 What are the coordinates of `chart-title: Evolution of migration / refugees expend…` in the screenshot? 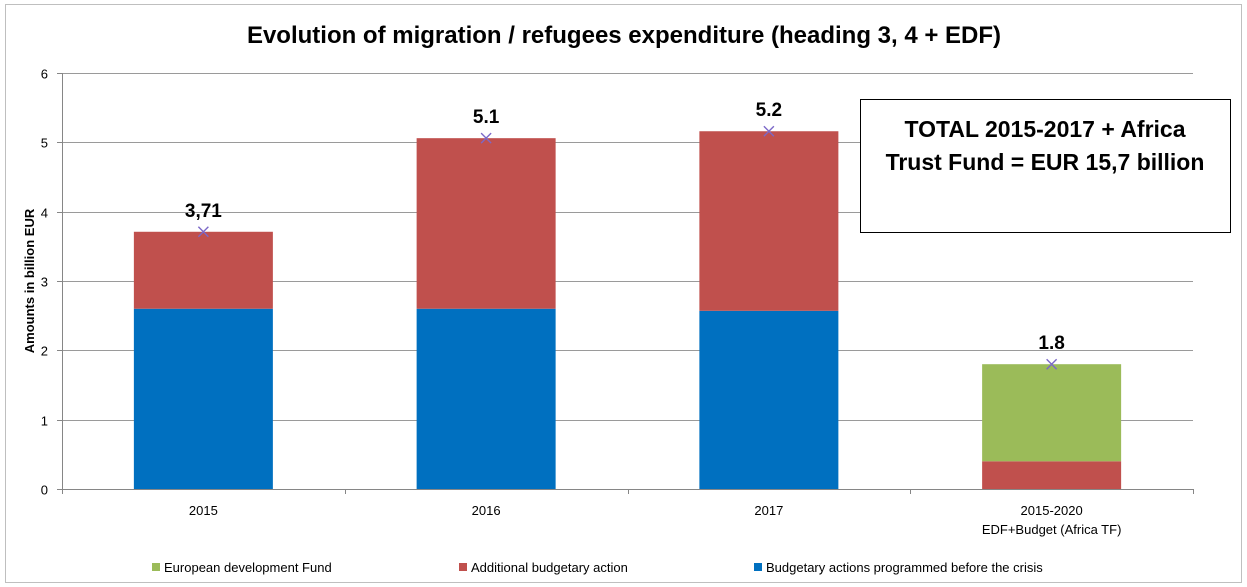 It's located at (624, 35).